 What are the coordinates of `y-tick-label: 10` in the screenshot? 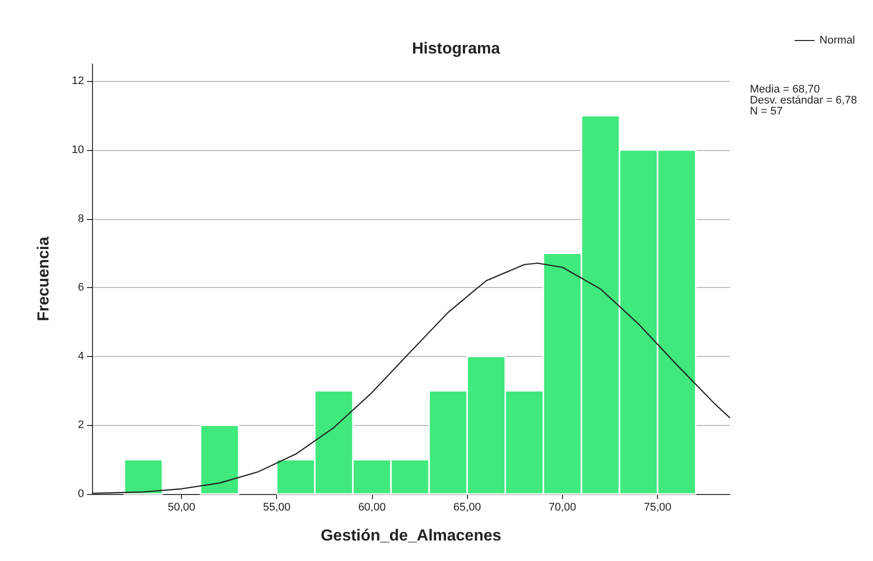 It's located at (78, 150).